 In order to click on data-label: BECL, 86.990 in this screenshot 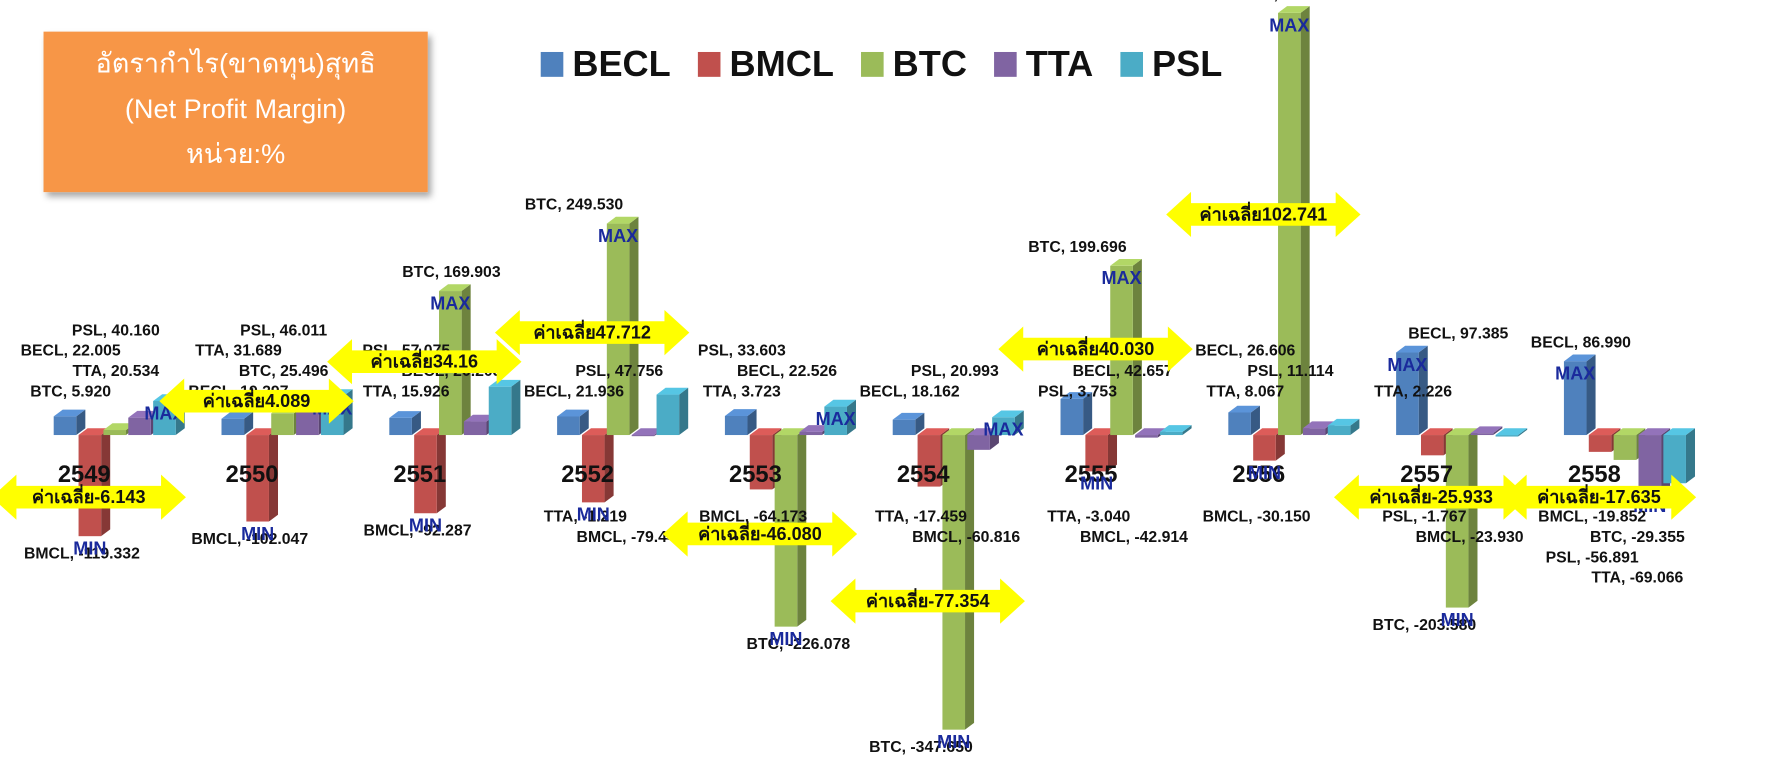, I will do `click(1581, 342)`.